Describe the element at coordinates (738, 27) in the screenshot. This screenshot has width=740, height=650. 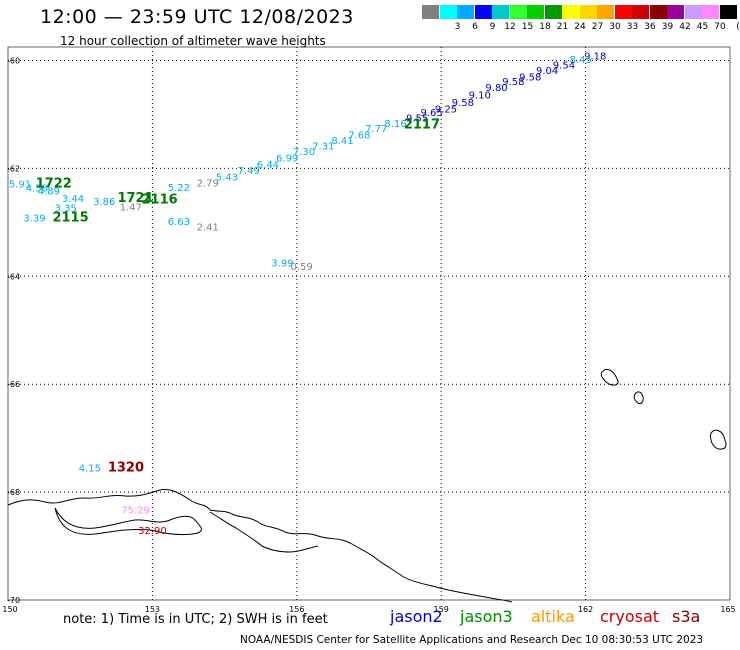
I see `scale-unit-label: (ft)` at that location.